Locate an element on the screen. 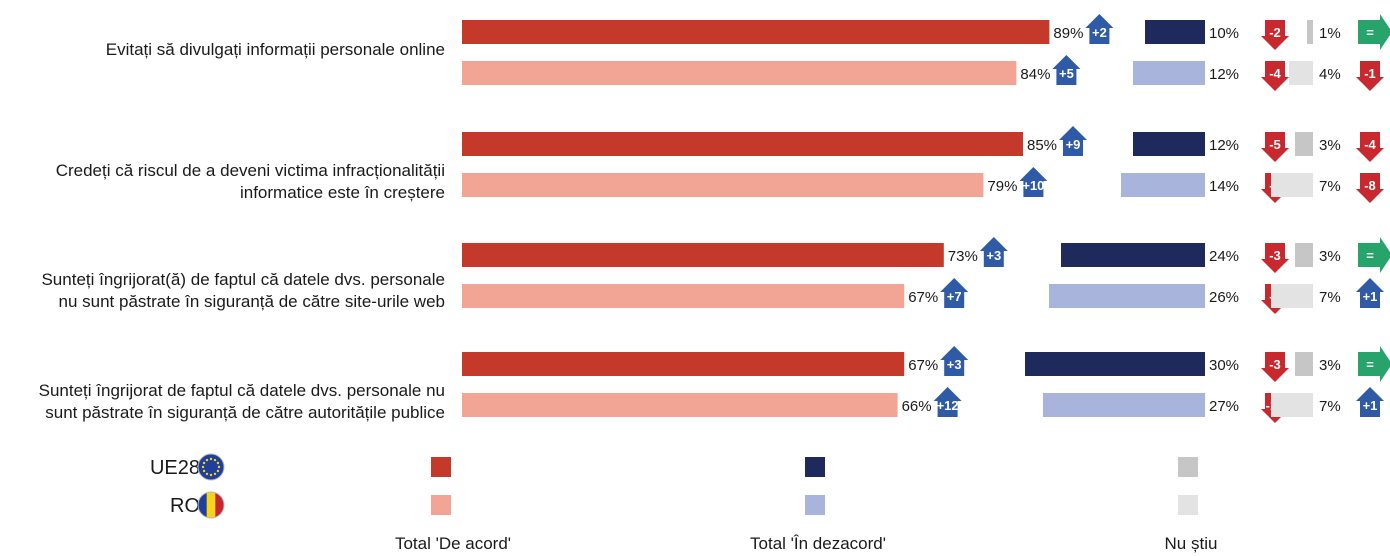  romania-flag-ring is located at coordinates (211, 505).